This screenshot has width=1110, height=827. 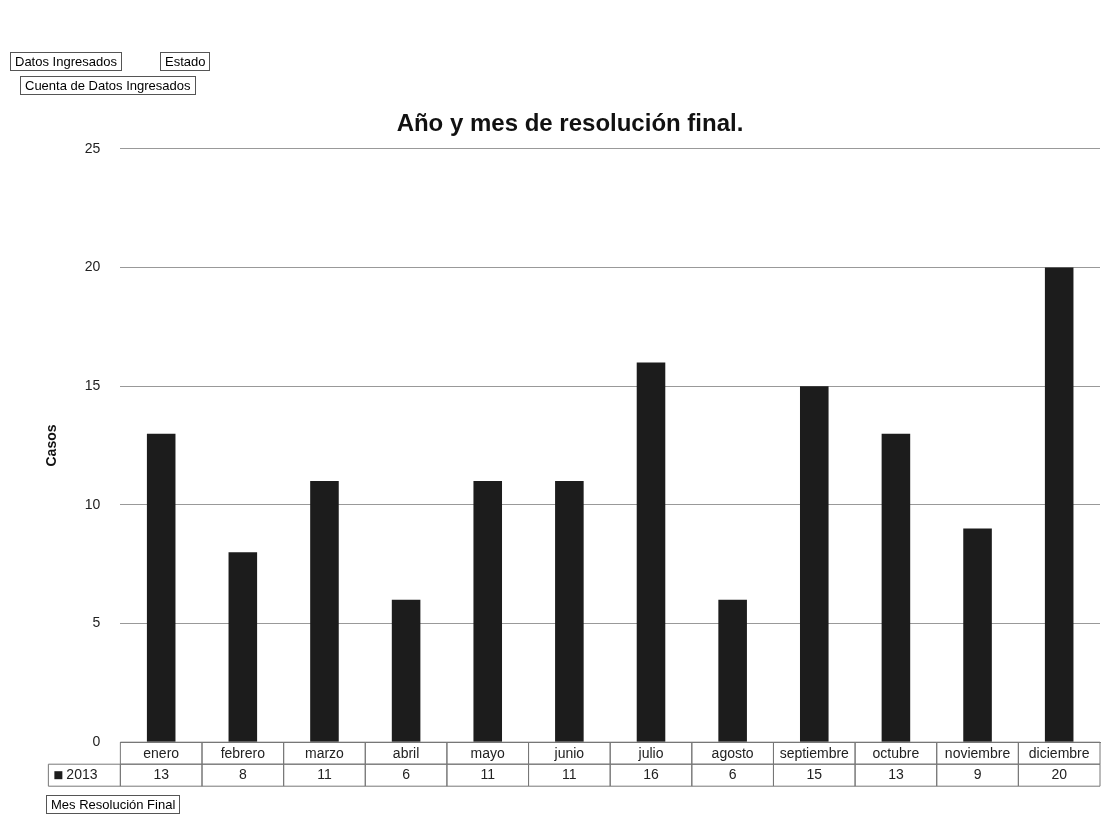 What do you see at coordinates (92, 266) in the screenshot?
I see `y-tick-label: 20` at bounding box center [92, 266].